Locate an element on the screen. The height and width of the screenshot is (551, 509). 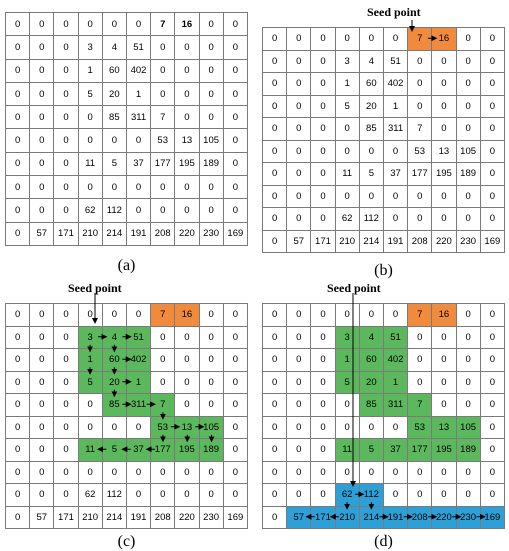
grid-cell: 53 is located at coordinates (163, 140).